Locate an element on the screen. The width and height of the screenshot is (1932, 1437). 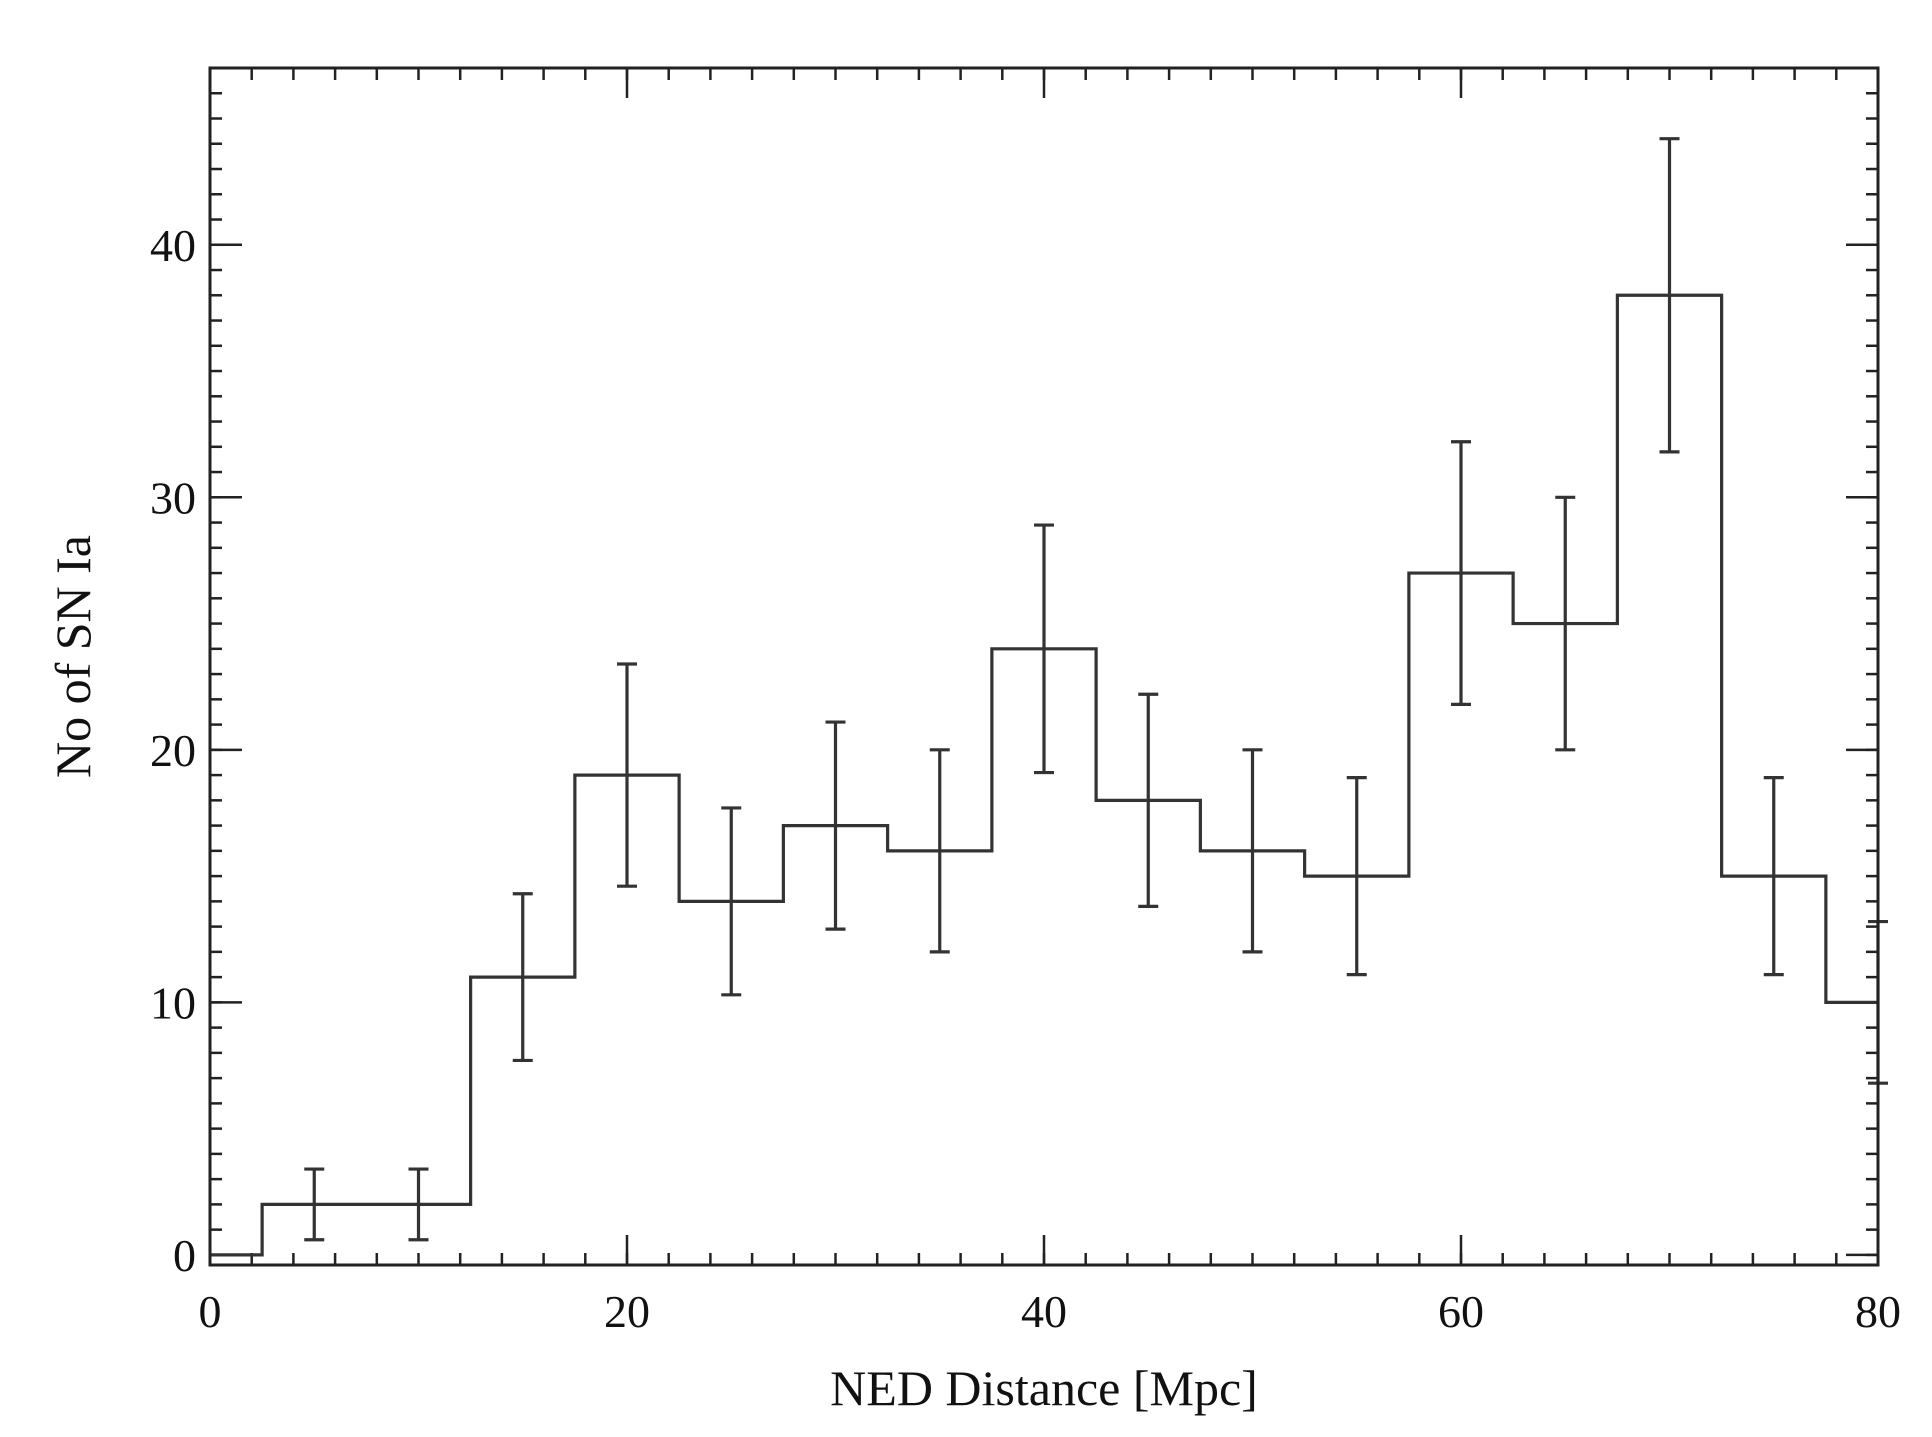
y-tick-label: 30 is located at coordinates (173, 497).